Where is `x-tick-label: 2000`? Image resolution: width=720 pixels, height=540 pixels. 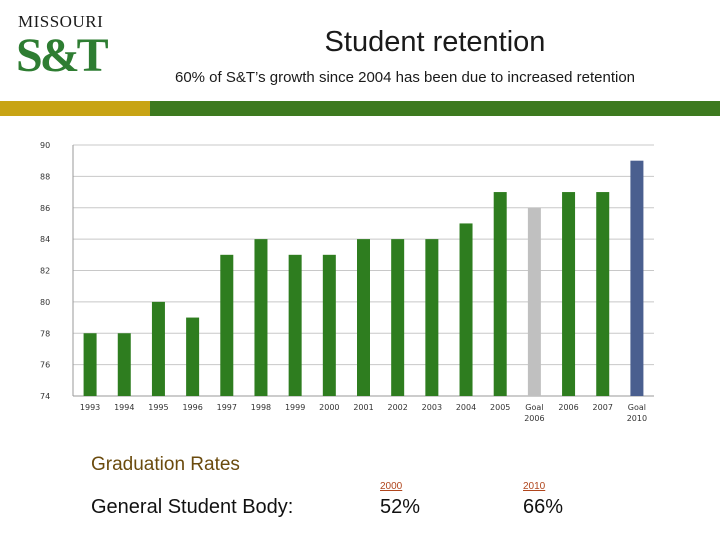 x-tick-label: 2000 is located at coordinates (329, 407).